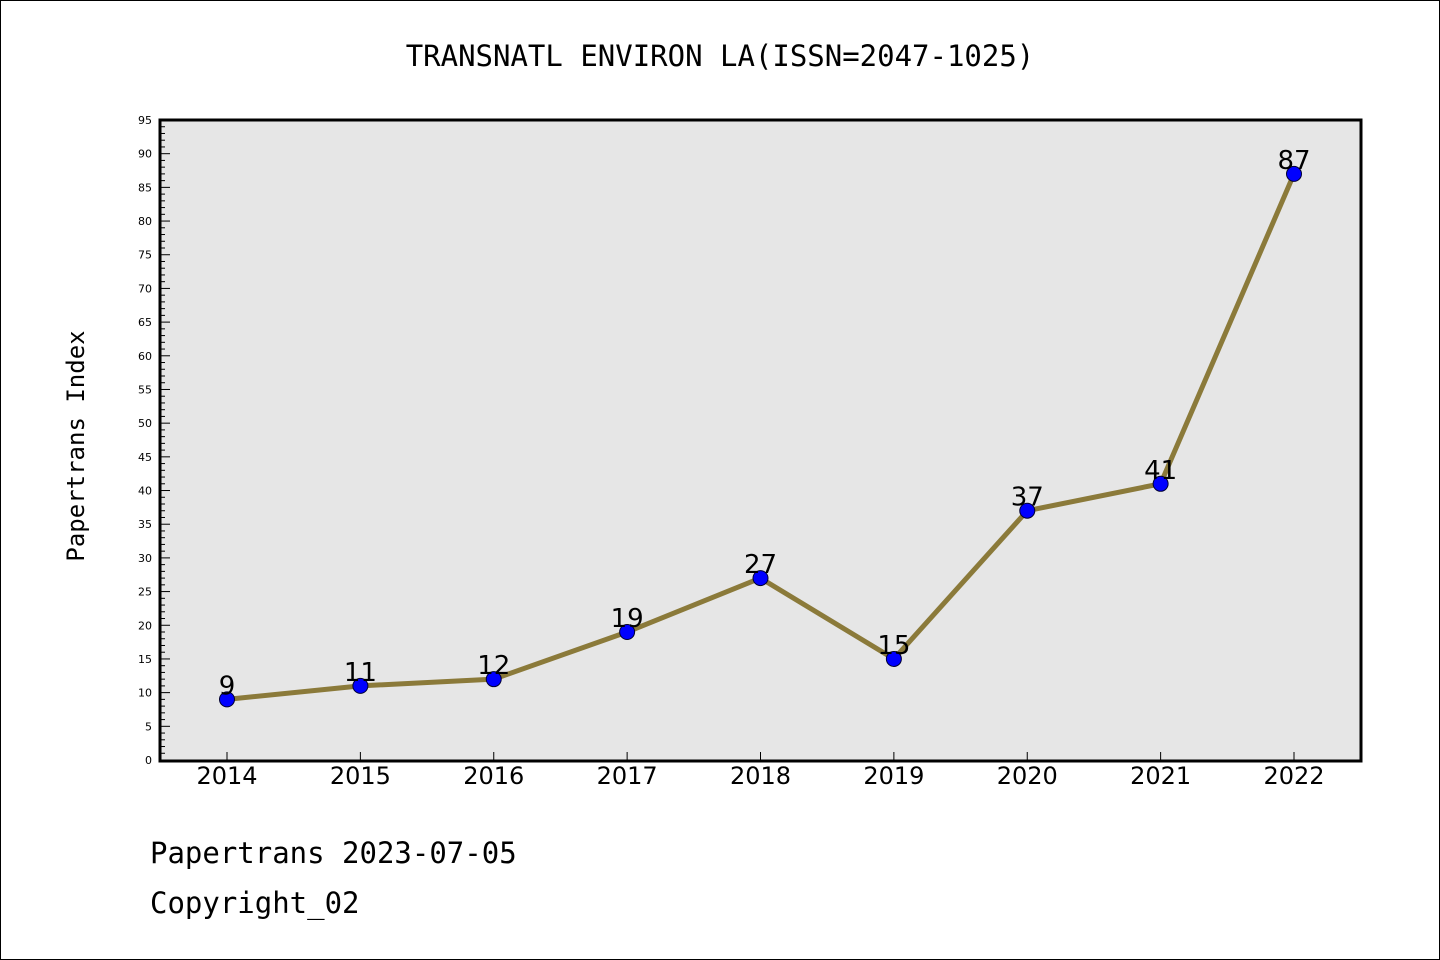 Image resolution: width=1440 pixels, height=960 pixels. What do you see at coordinates (360, 776) in the screenshot?
I see `x-tick-label: 2015` at bounding box center [360, 776].